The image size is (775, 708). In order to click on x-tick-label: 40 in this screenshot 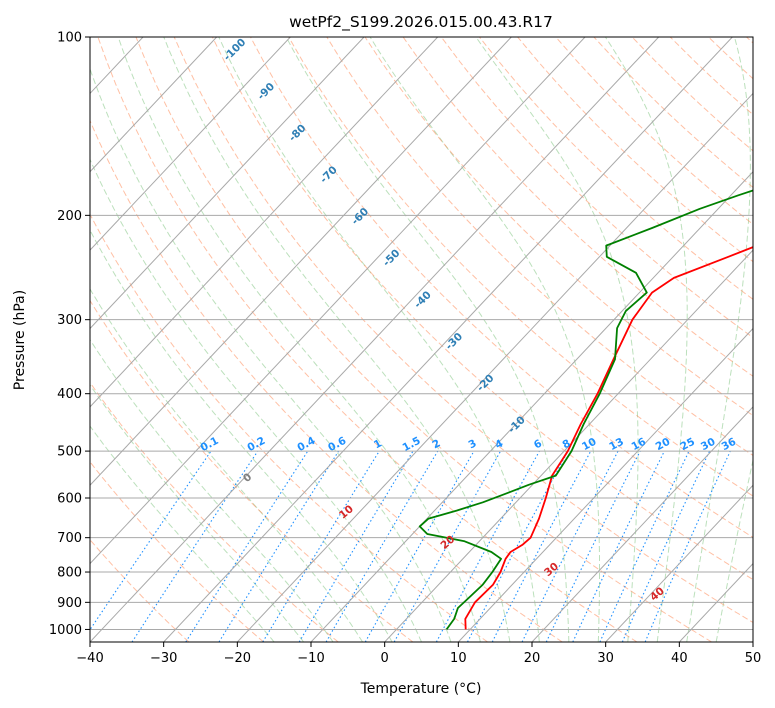, I will do `click(679, 658)`.